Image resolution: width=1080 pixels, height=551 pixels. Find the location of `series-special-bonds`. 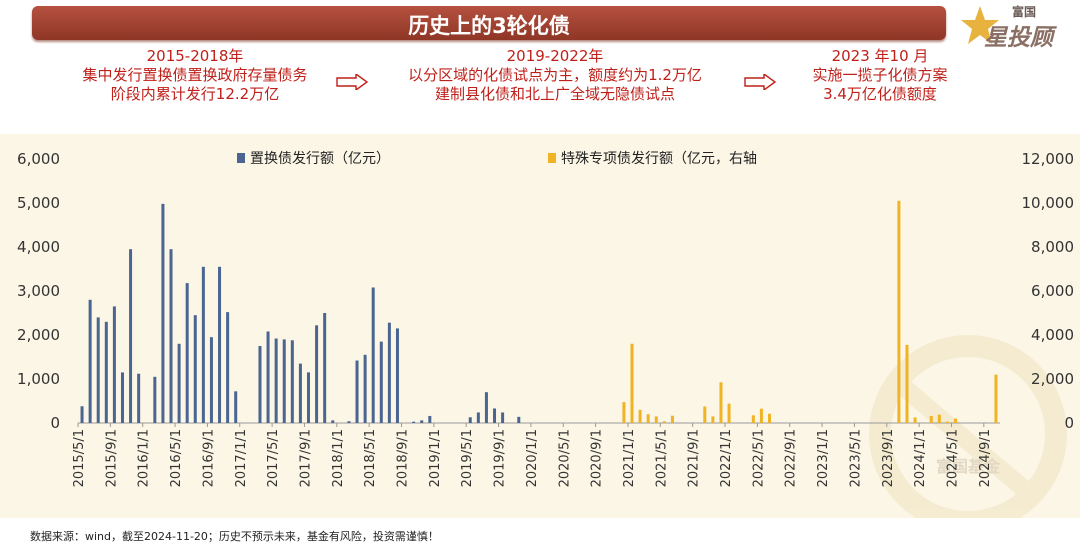

series-special-bonds is located at coordinates (810, 311).